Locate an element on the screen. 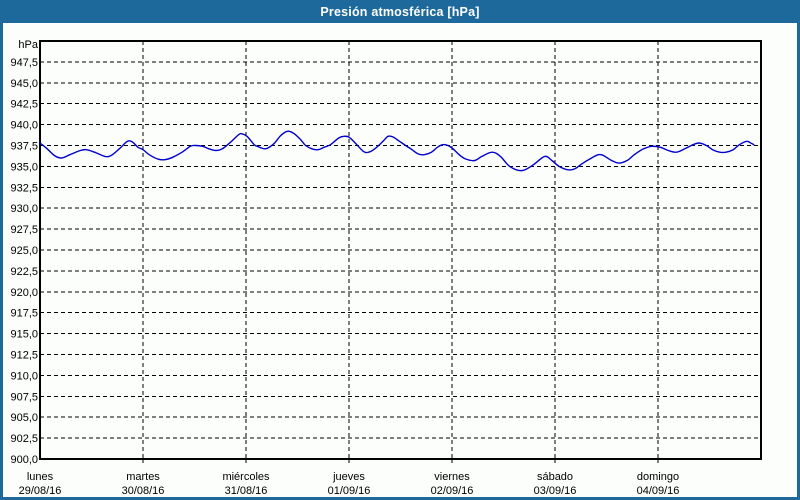 This screenshot has height=500, width=800. x-axis-date-label: 01/09/16 is located at coordinates (349, 491).